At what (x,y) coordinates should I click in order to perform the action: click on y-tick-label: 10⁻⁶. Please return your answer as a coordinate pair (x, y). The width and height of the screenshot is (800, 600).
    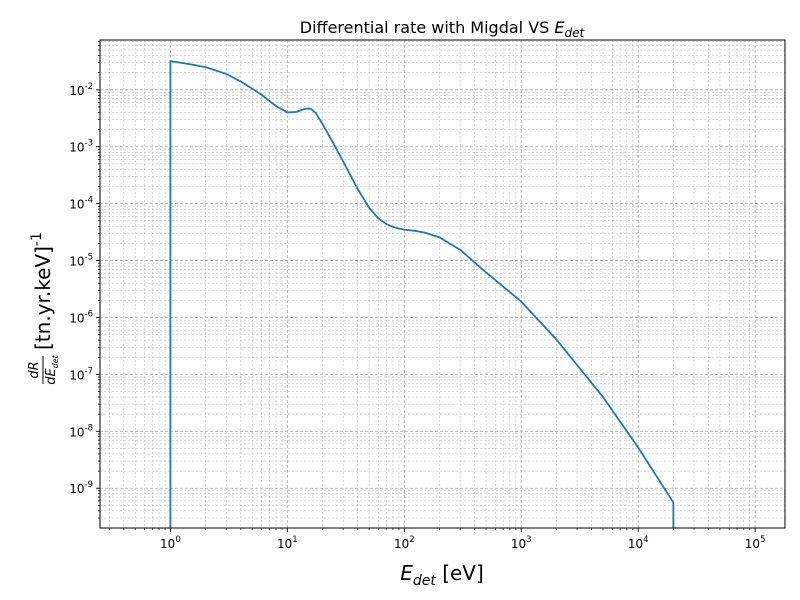
    Looking at the image, I should click on (81, 317).